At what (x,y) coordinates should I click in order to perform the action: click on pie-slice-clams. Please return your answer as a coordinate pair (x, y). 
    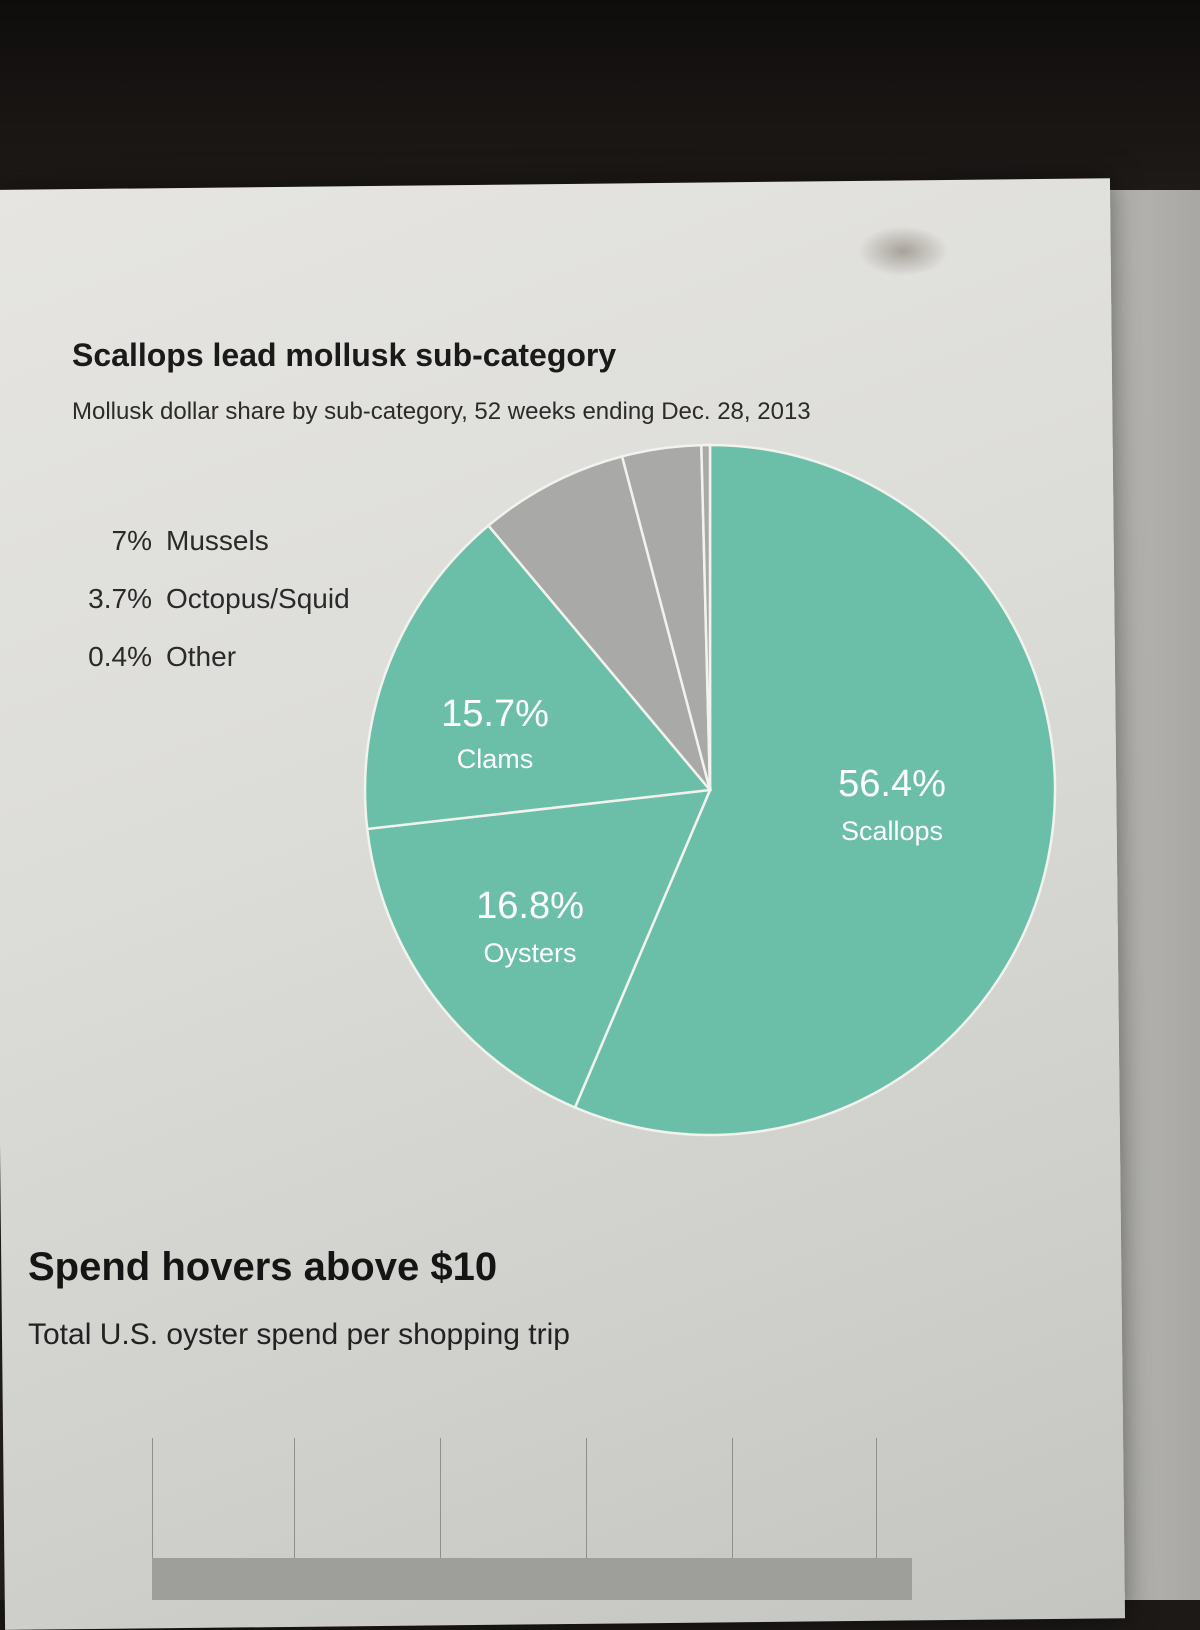
    Looking at the image, I should click on (538, 677).